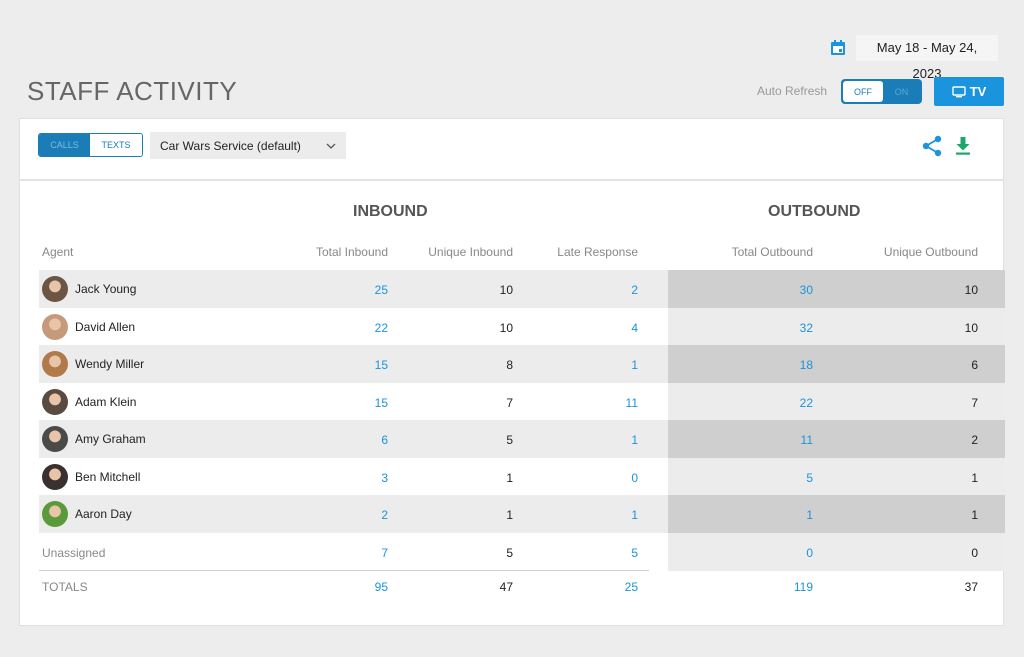 Image resolution: width=1024 pixels, height=657 pixels. What do you see at coordinates (806, 290) in the screenshot?
I see `cell-total-outbound: 30` at bounding box center [806, 290].